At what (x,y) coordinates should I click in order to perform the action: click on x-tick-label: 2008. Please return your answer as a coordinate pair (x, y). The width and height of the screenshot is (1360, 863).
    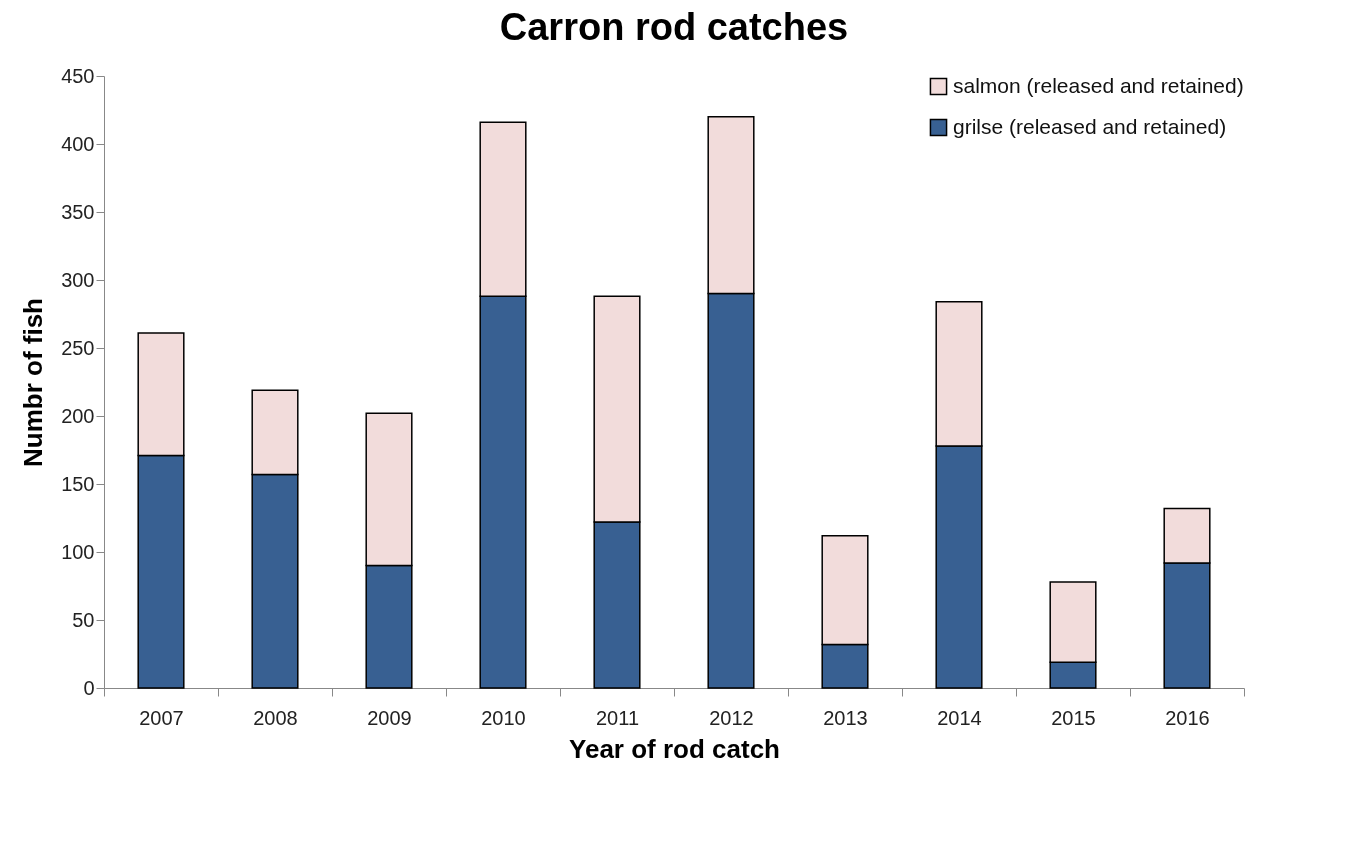
    Looking at the image, I should click on (275, 717).